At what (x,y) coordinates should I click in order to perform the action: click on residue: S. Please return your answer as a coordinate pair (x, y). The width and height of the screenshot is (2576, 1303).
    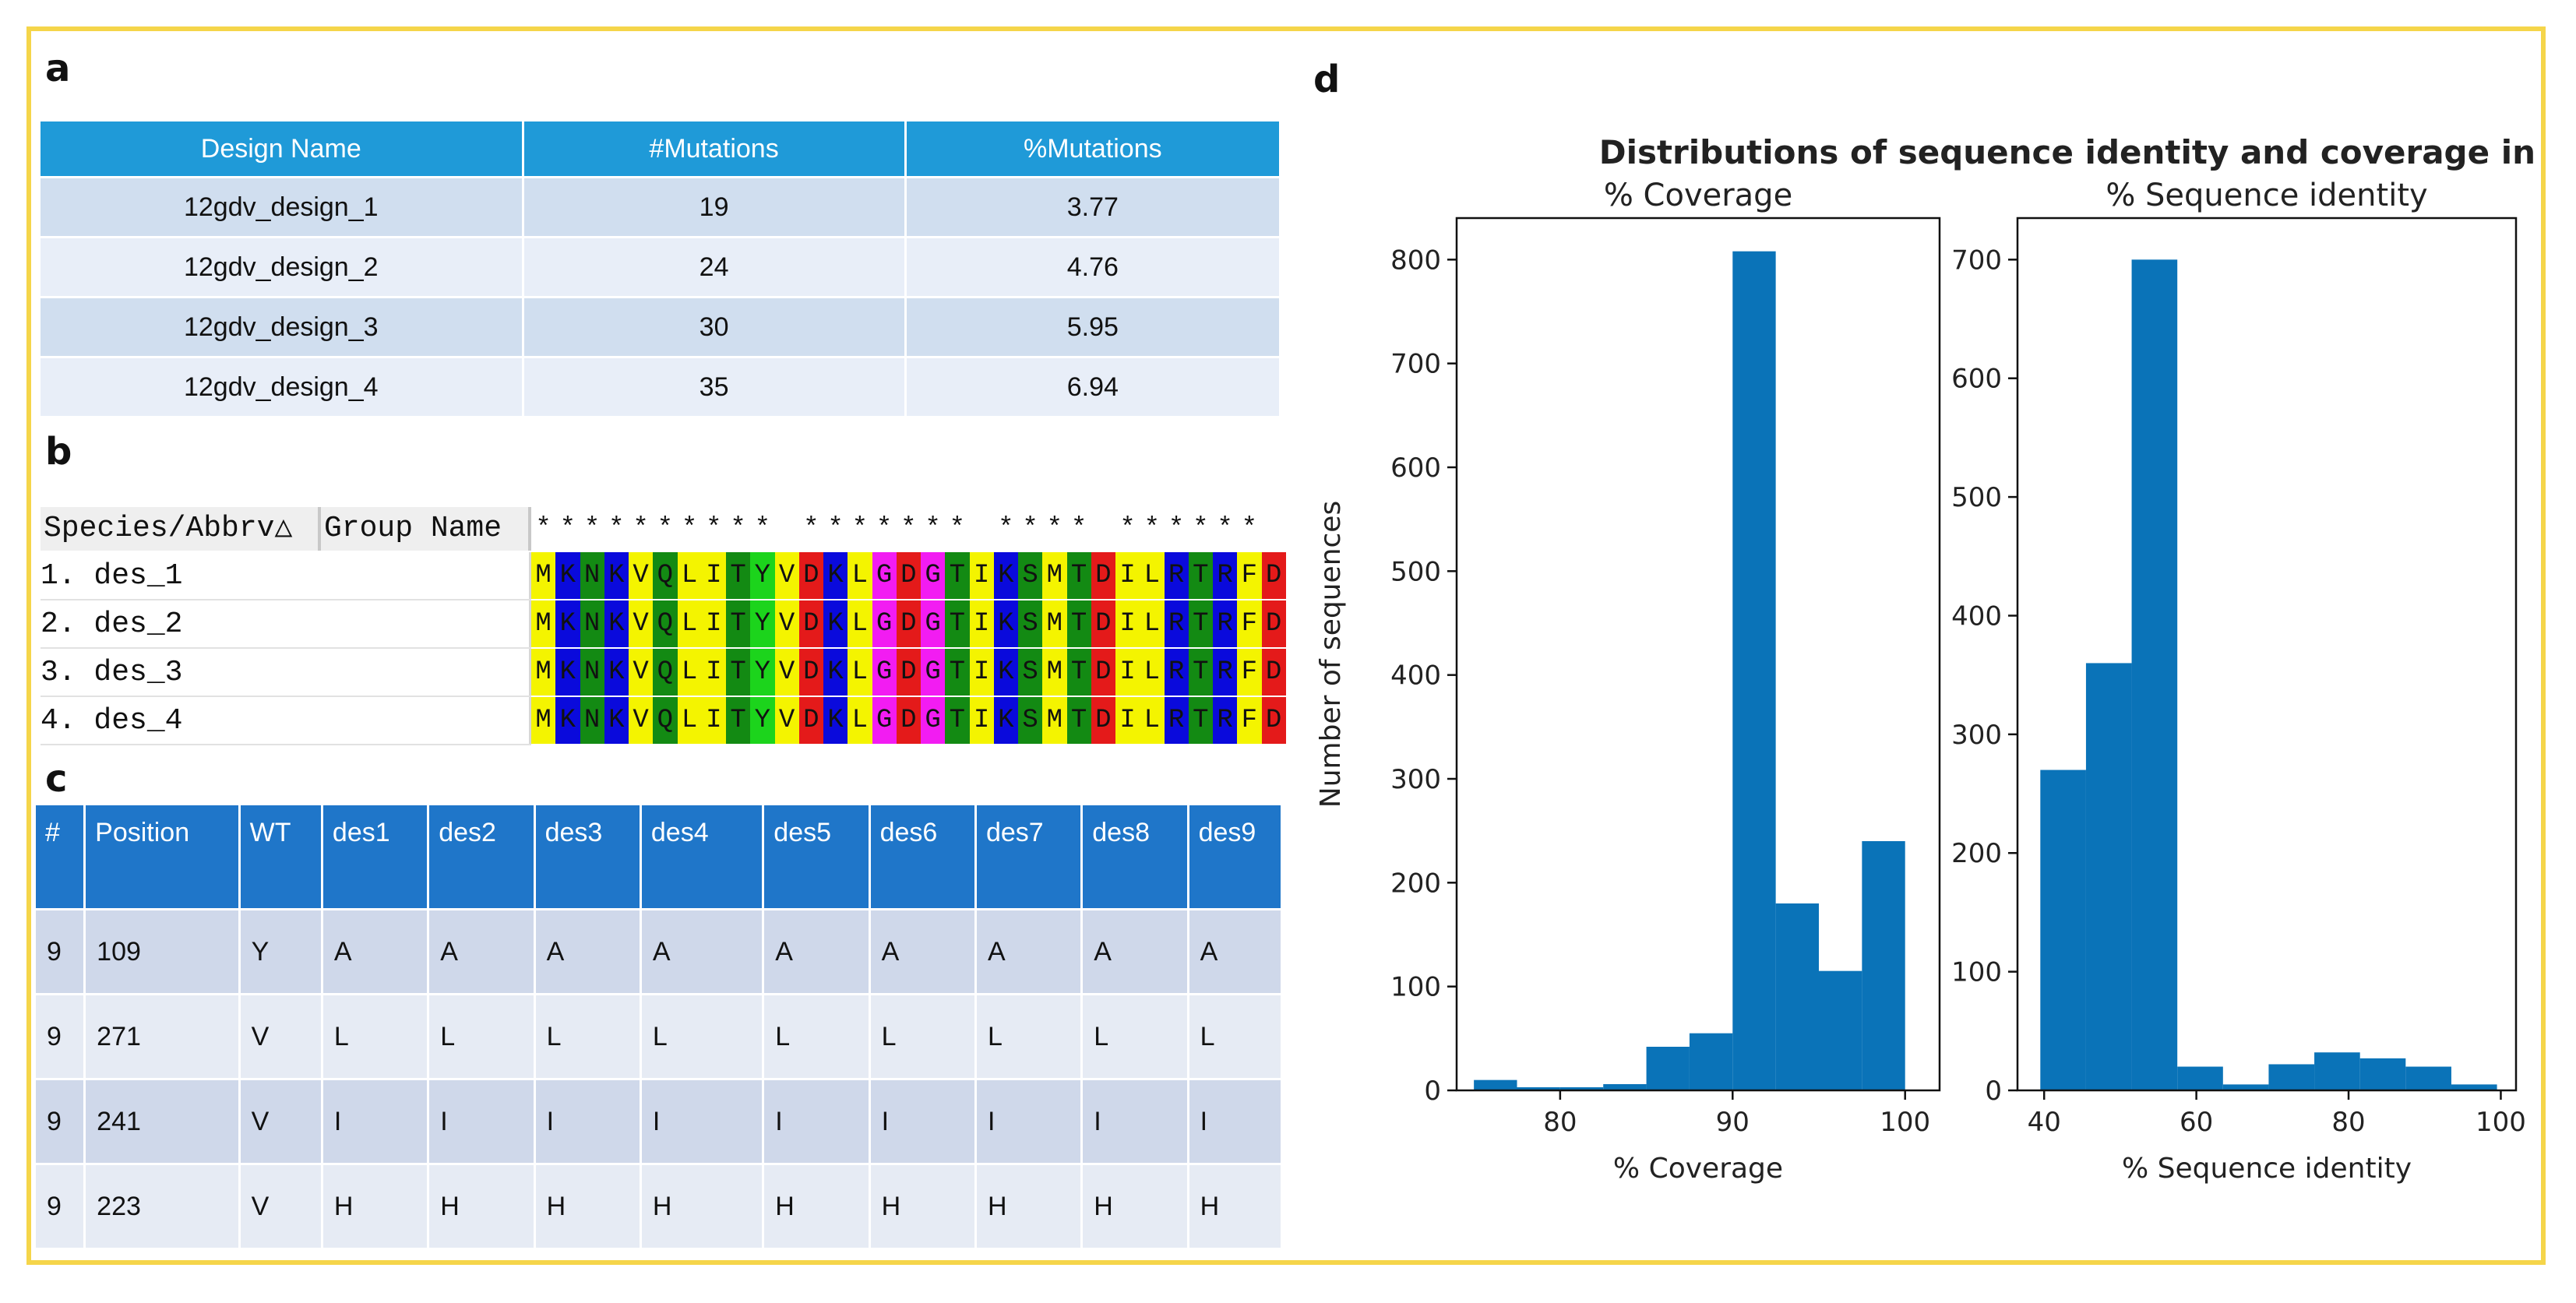
    Looking at the image, I should click on (1030, 672).